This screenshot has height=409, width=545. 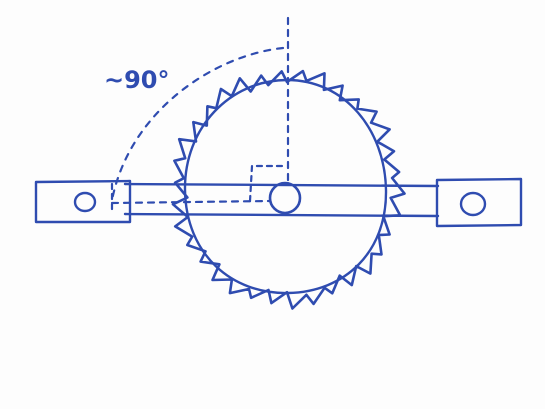 What do you see at coordinates (285, 198) in the screenshot?
I see `center-hub` at bounding box center [285, 198].